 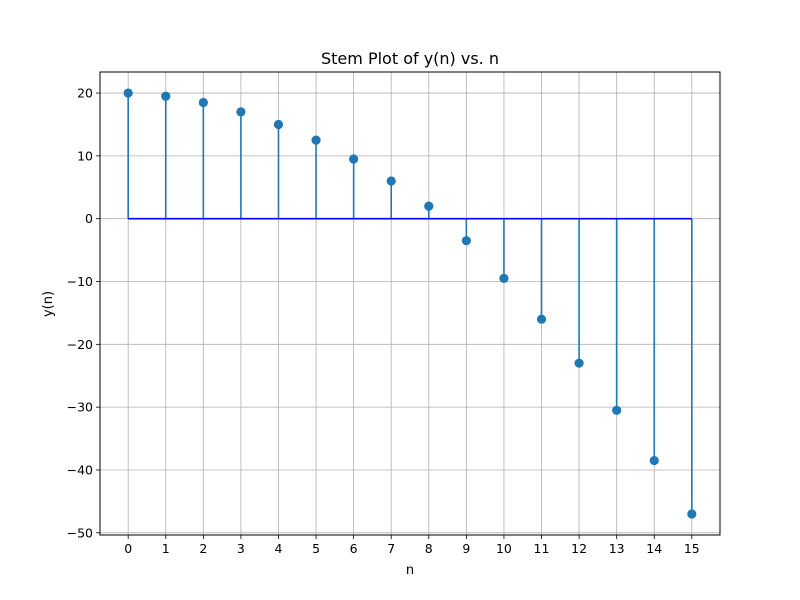 What do you see at coordinates (504, 548) in the screenshot?
I see `x-tick-label: 10` at bounding box center [504, 548].